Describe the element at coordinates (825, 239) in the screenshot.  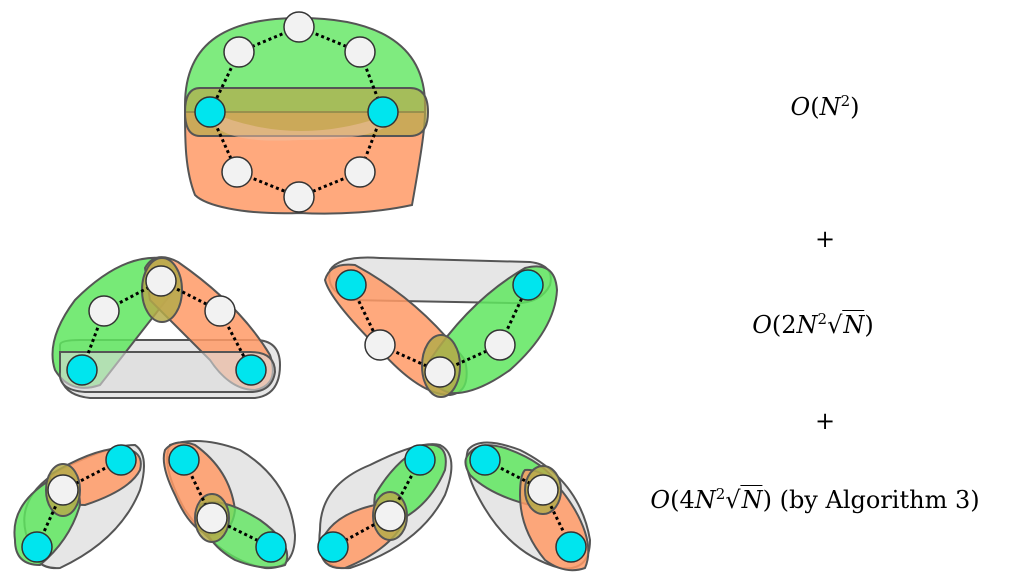
I see `plus-sign-1: +` at that location.